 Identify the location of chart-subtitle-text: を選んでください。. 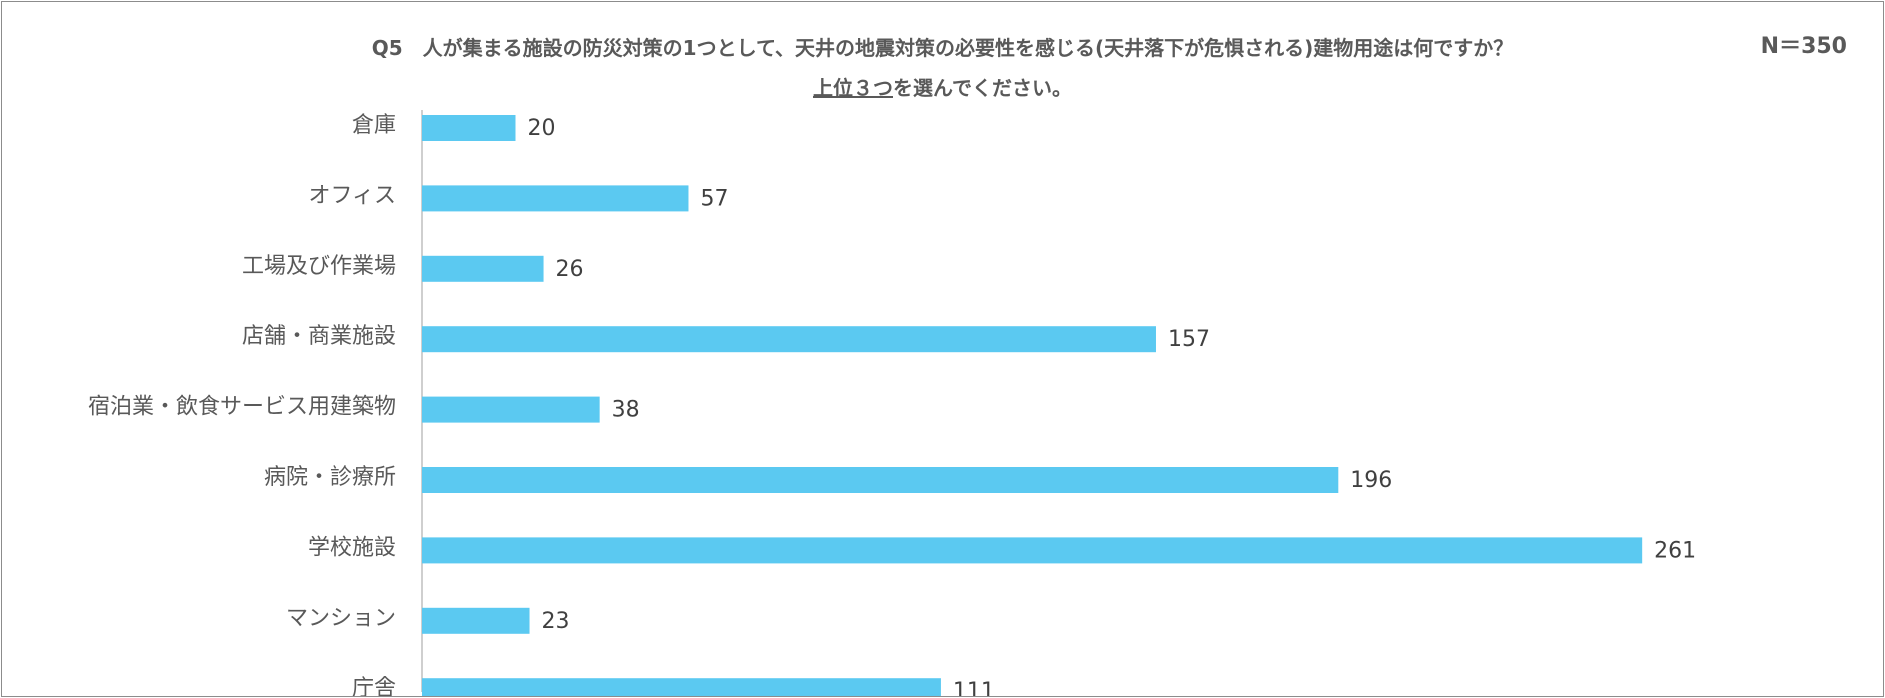
(982, 88).